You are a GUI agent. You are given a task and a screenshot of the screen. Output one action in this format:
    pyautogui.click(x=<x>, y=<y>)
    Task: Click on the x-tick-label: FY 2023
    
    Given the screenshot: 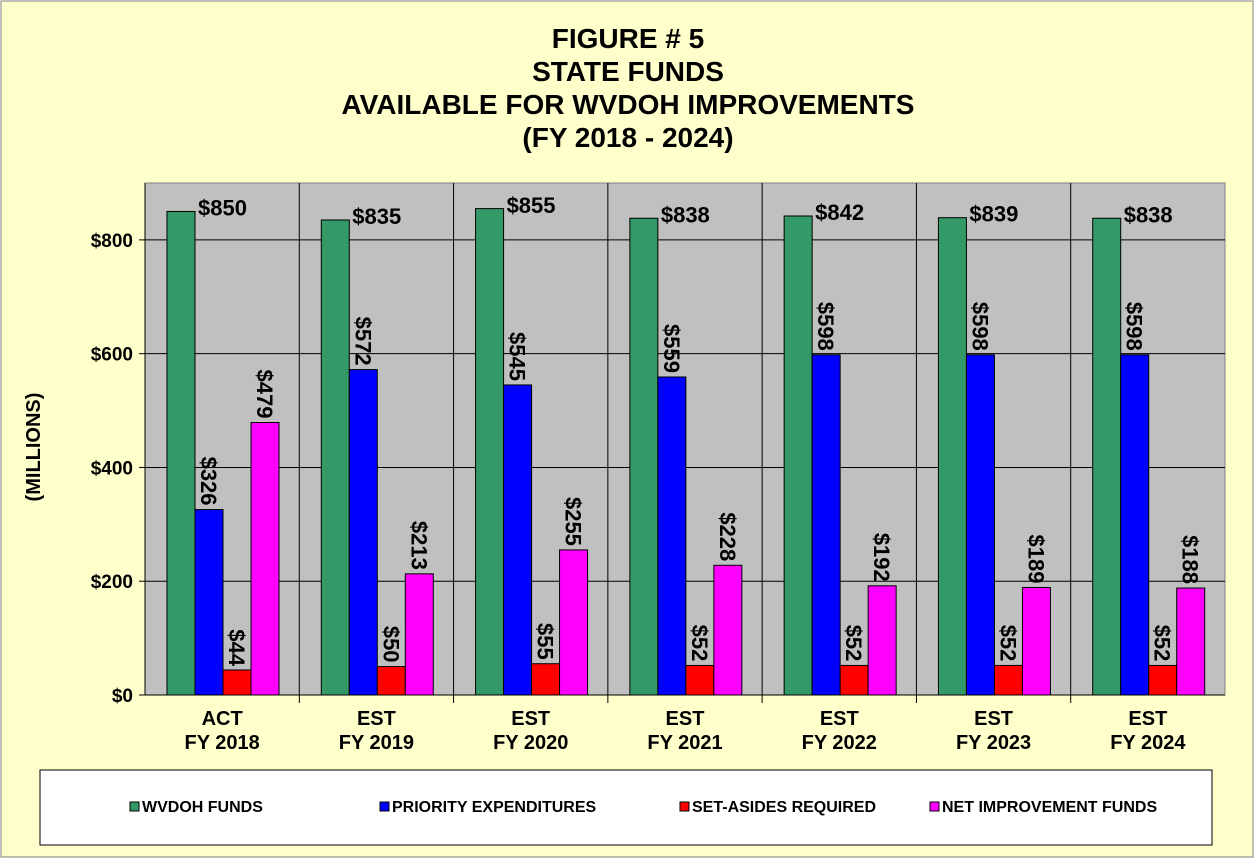 What is the action you would take?
    pyautogui.click(x=993, y=743)
    